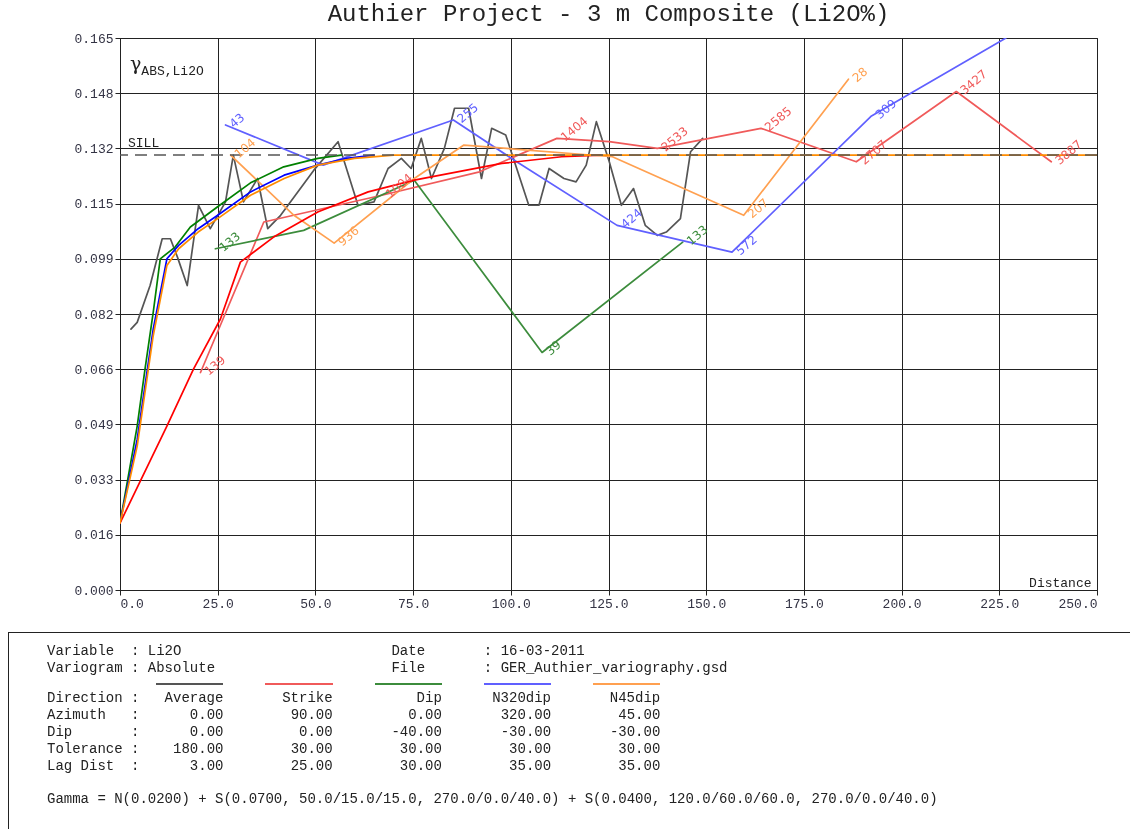 The height and width of the screenshot is (829, 1130). I want to click on text: Variogram : Absolute, so click(132, 668).